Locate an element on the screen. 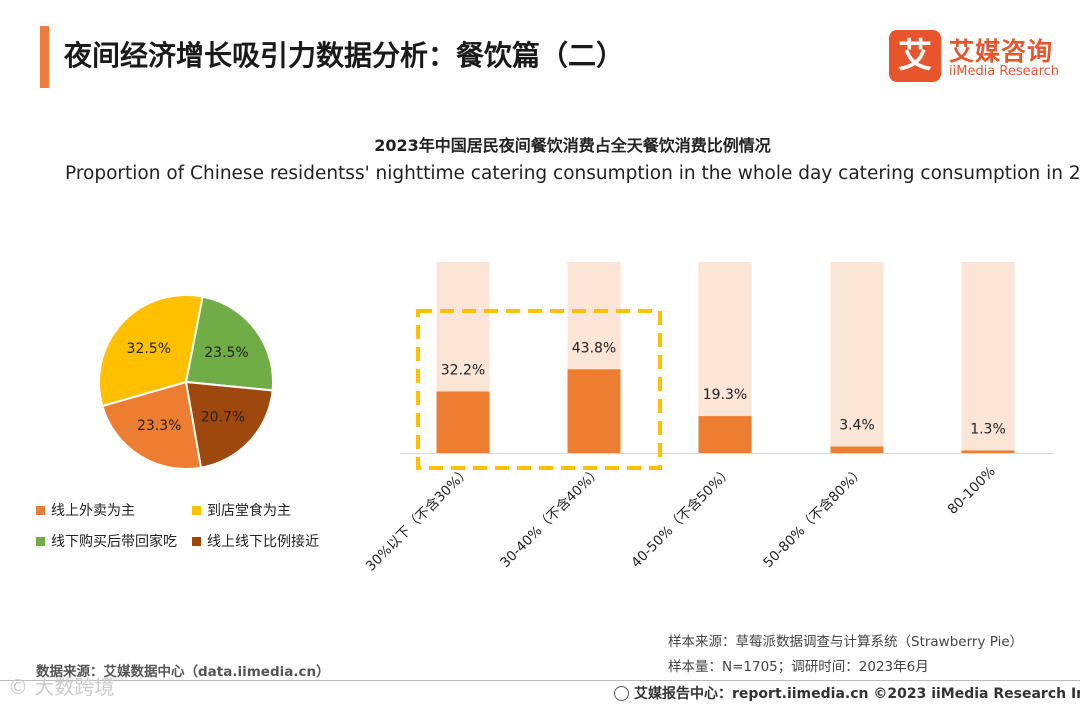  legend-item: 到店堂食为主 is located at coordinates (241, 510).